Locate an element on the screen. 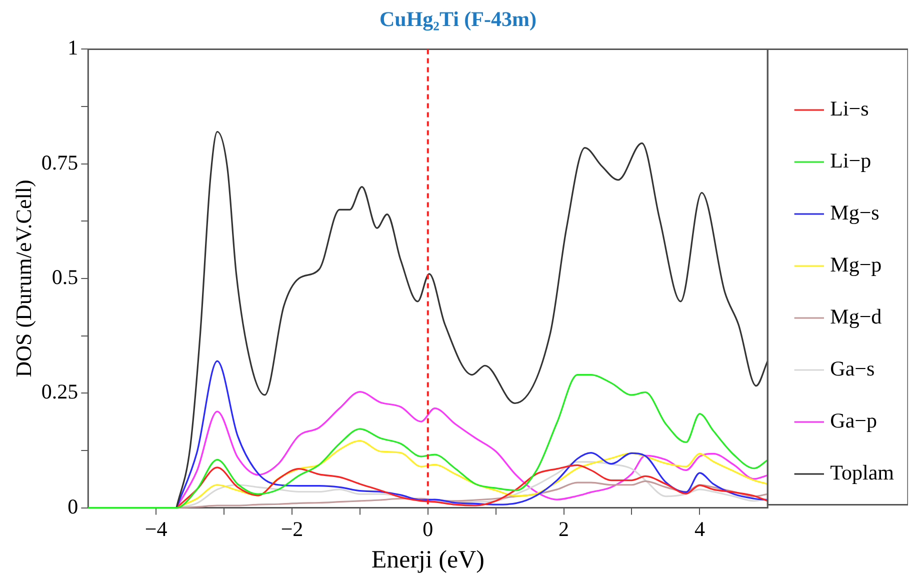 This screenshot has width=911, height=579. x-axis-title: Enerji (eV) is located at coordinates (427, 560).